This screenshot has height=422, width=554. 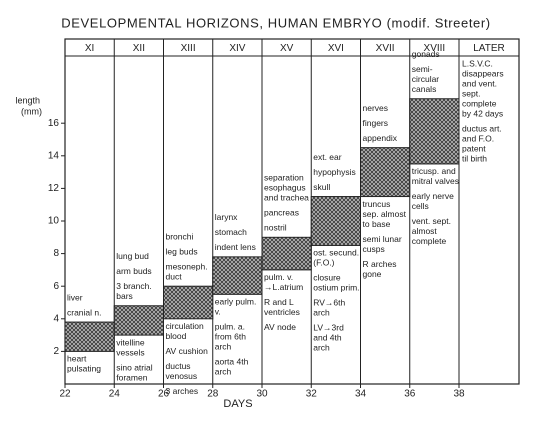 I want to click on column-header: LATER, so click(x=489, y=48).